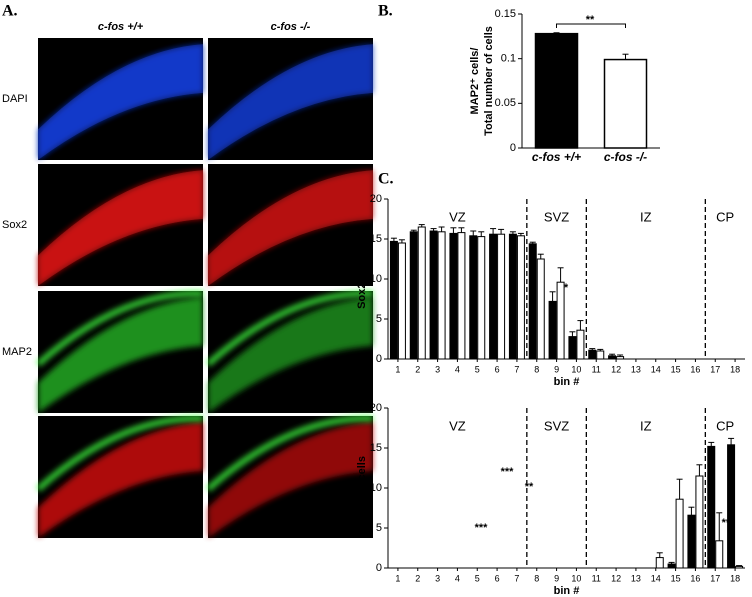 This screenshot has width=752, height=597. I want to click on panel-label: B., so click(385, 11).